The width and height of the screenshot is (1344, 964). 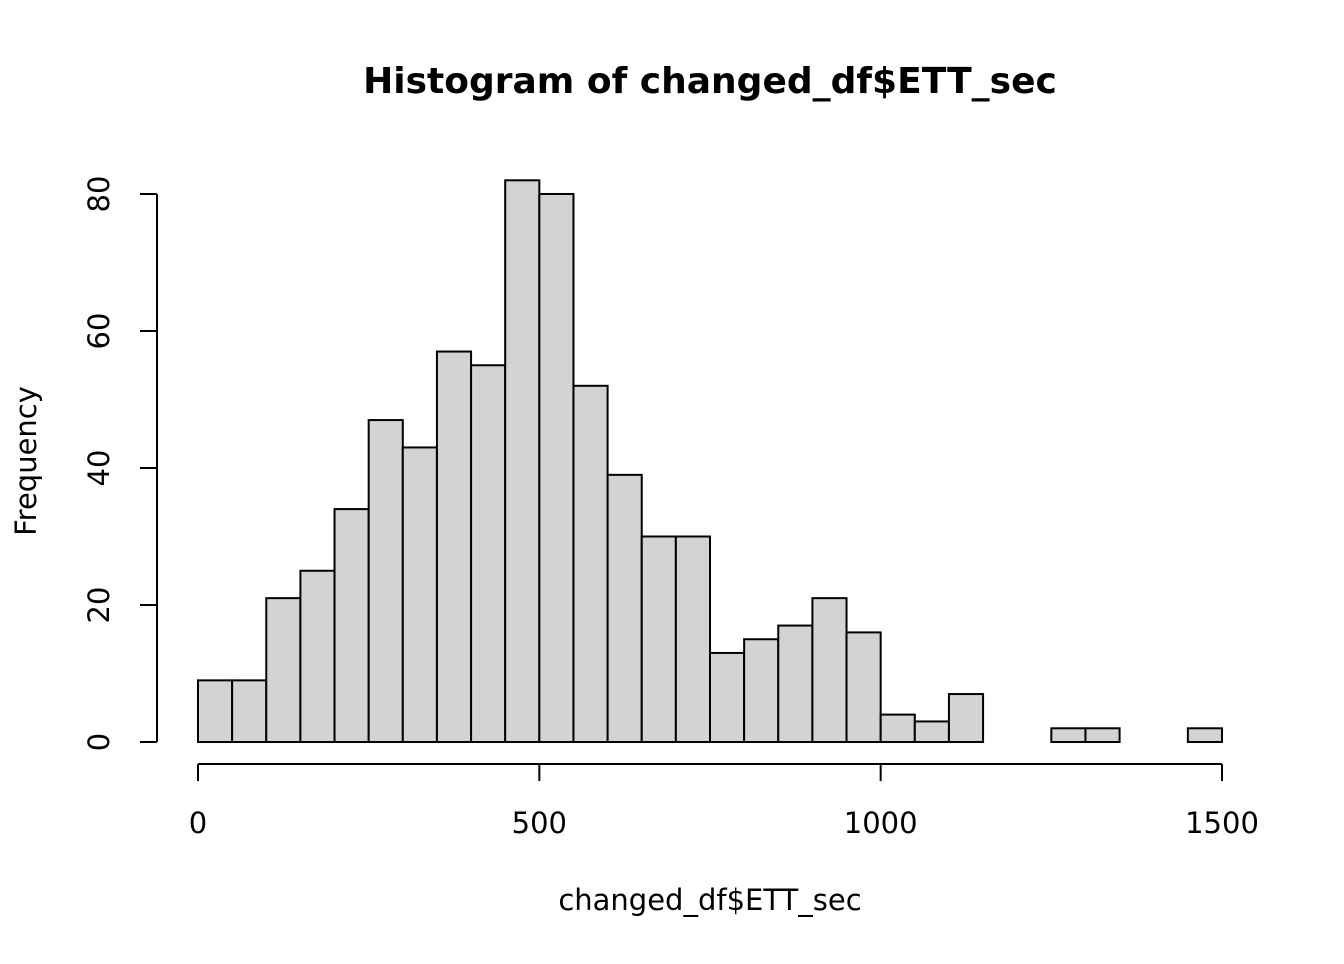 I want to click on y-tick-label: 40, so click(x=99, y=468).